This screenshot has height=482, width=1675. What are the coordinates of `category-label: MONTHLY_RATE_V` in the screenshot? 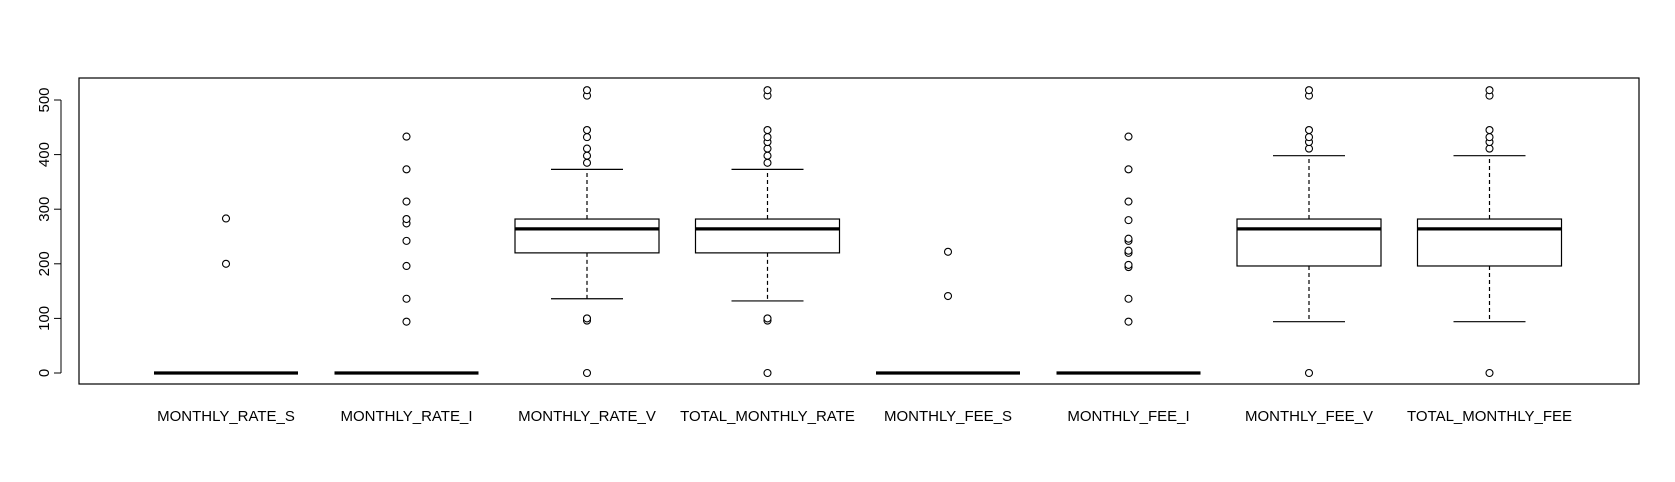 It's located at (587, 416).